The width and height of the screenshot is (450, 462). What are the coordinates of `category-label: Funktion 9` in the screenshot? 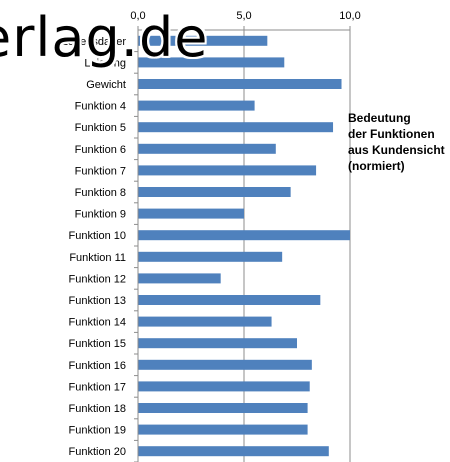 It's located at (100, 215).